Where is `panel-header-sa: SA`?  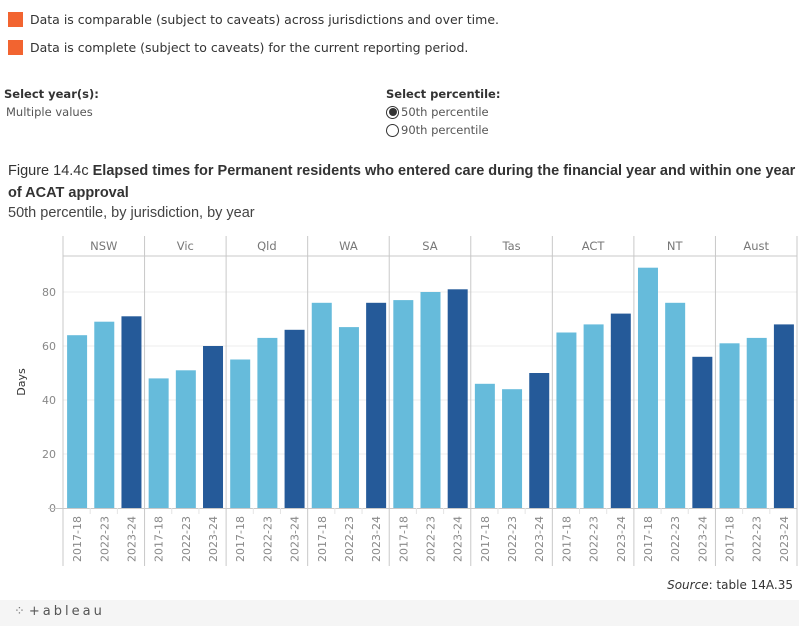
panel-header-sa: SA is located at coordinates (430, 246).